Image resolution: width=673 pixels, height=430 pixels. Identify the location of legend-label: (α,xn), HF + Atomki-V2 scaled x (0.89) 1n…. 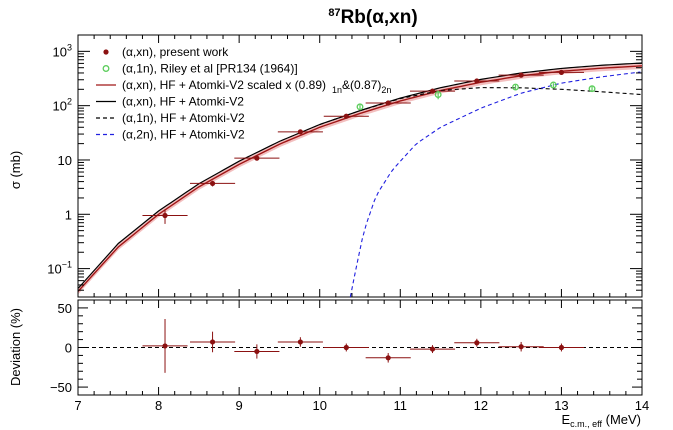
(256, 86).